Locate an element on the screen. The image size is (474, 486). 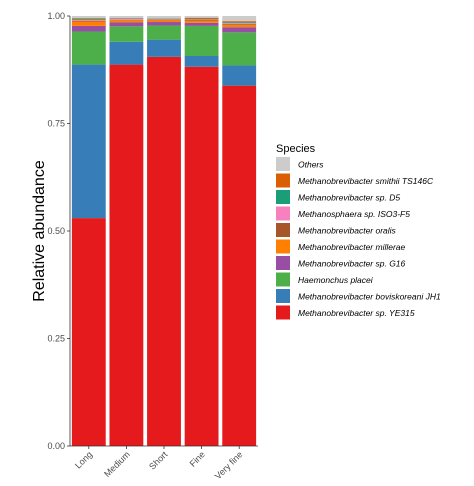
y-tick-label: 1.00 is located at coordinates (56, 16).